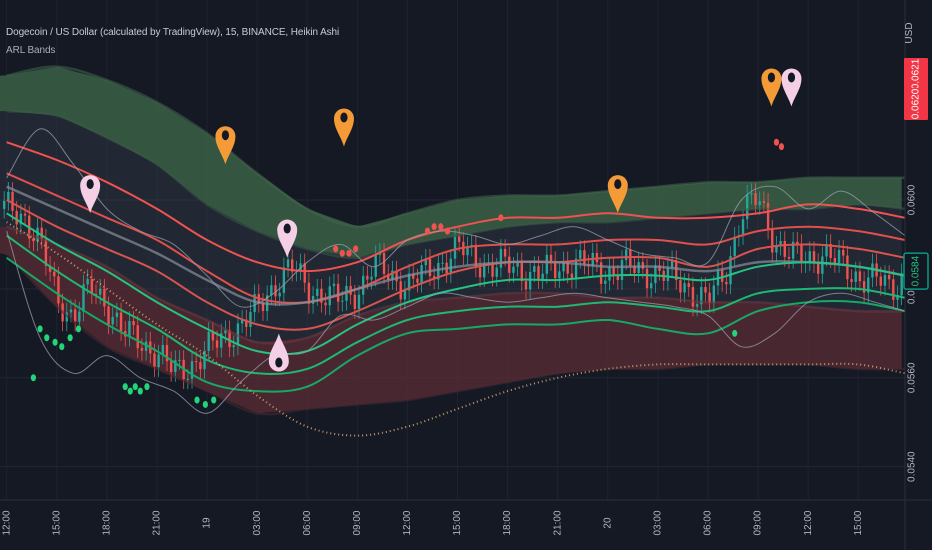  I want to click on time-tick-label: 06:00, so click(708, 522).